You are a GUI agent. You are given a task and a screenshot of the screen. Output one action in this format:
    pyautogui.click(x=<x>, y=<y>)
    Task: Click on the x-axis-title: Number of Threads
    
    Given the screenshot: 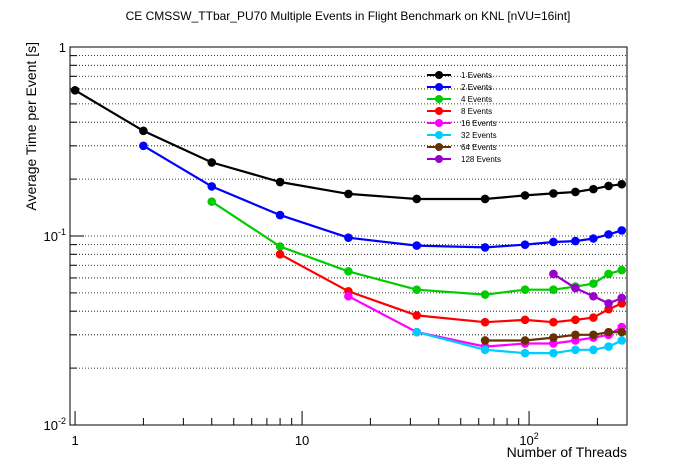 What is the action you would take?
    pyautogui.click(x=567, y=452)
    